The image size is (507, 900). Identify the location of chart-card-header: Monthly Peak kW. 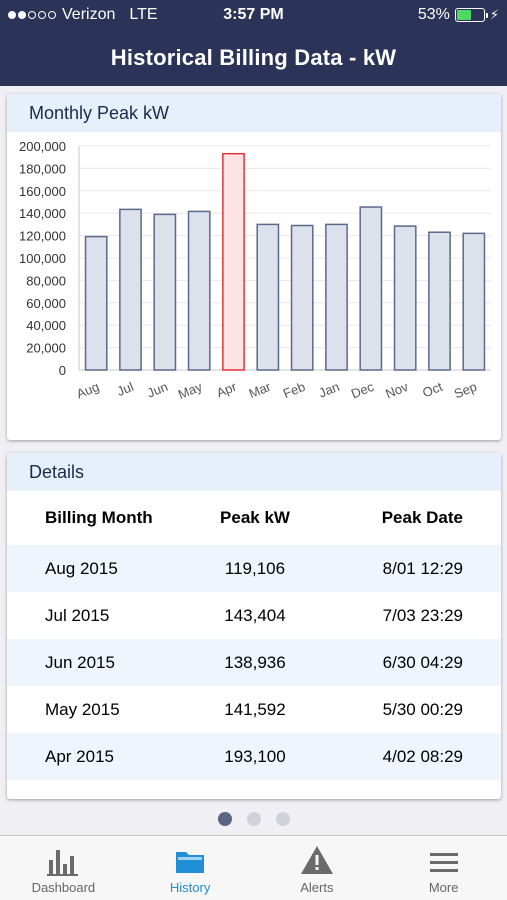
(254, 113).